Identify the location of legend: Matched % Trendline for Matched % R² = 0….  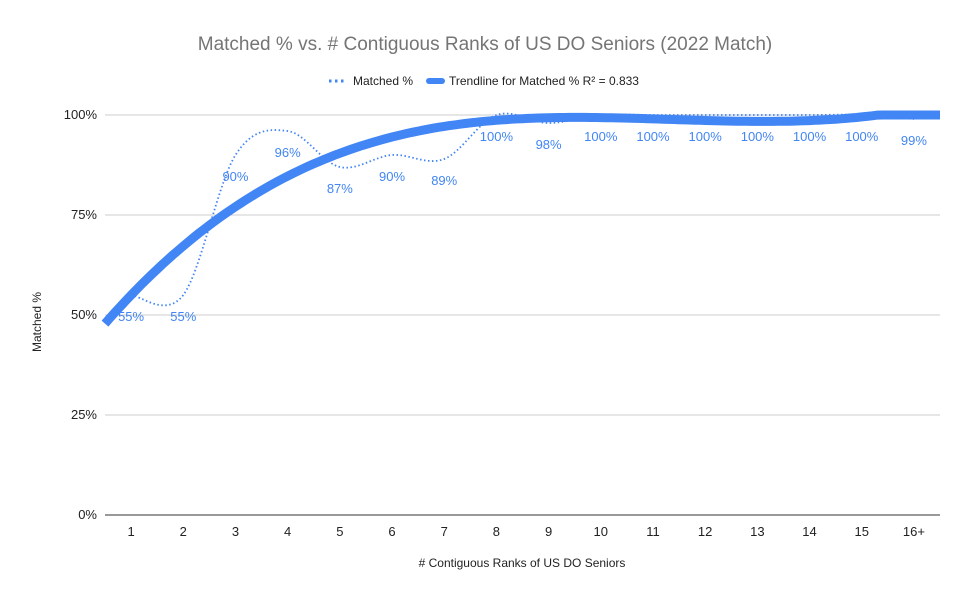
(484, 81).